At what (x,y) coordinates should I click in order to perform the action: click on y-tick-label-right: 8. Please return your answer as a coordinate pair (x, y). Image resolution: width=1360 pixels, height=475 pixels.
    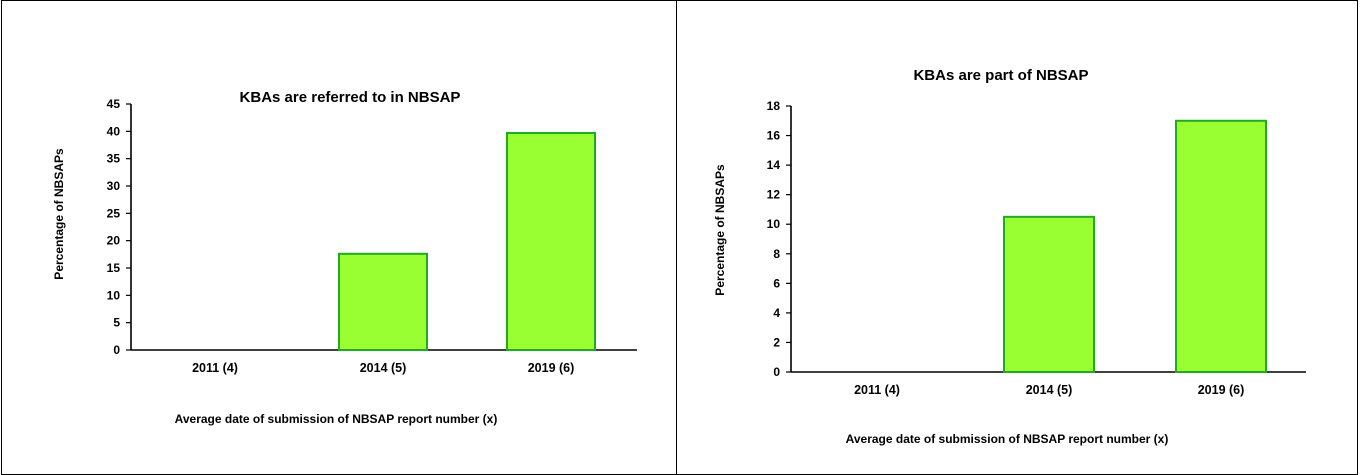
    Looking at the image, I should click on (776, 254).